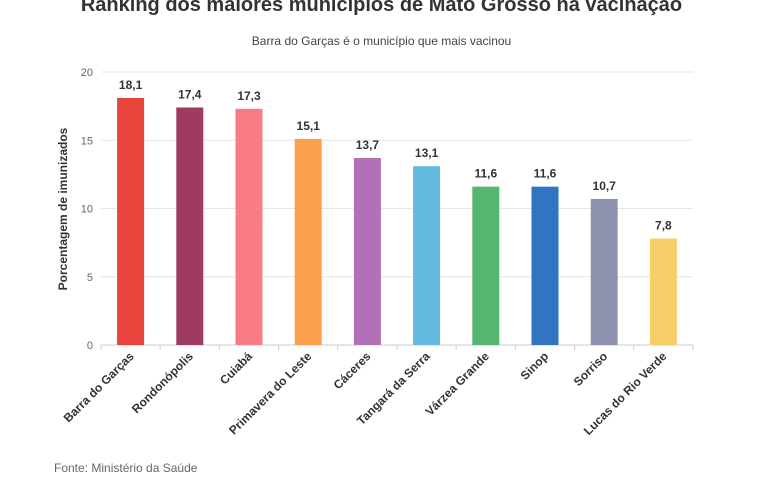 This screenshot has width=763, height=489. I want to click on y-tick-label: 10, so click(87, 210).